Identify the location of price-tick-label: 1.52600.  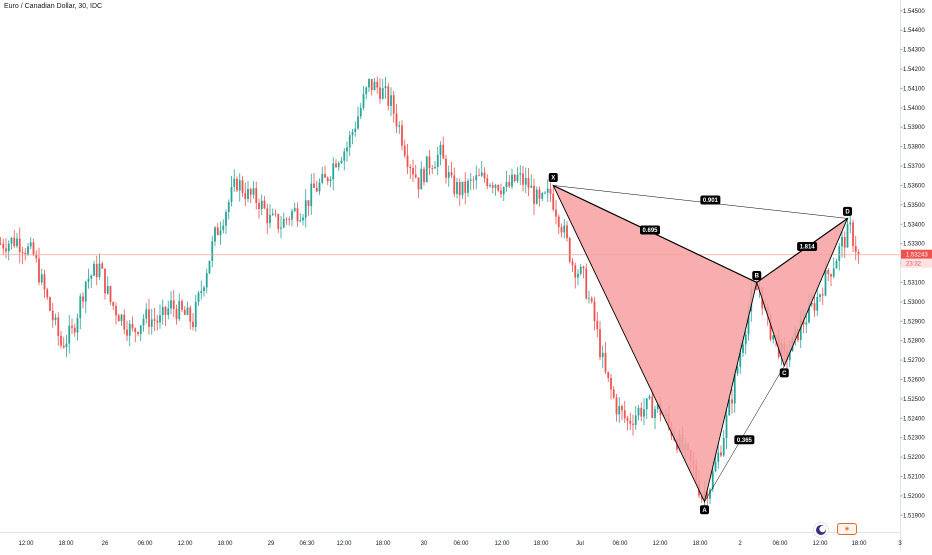
(914, 380).